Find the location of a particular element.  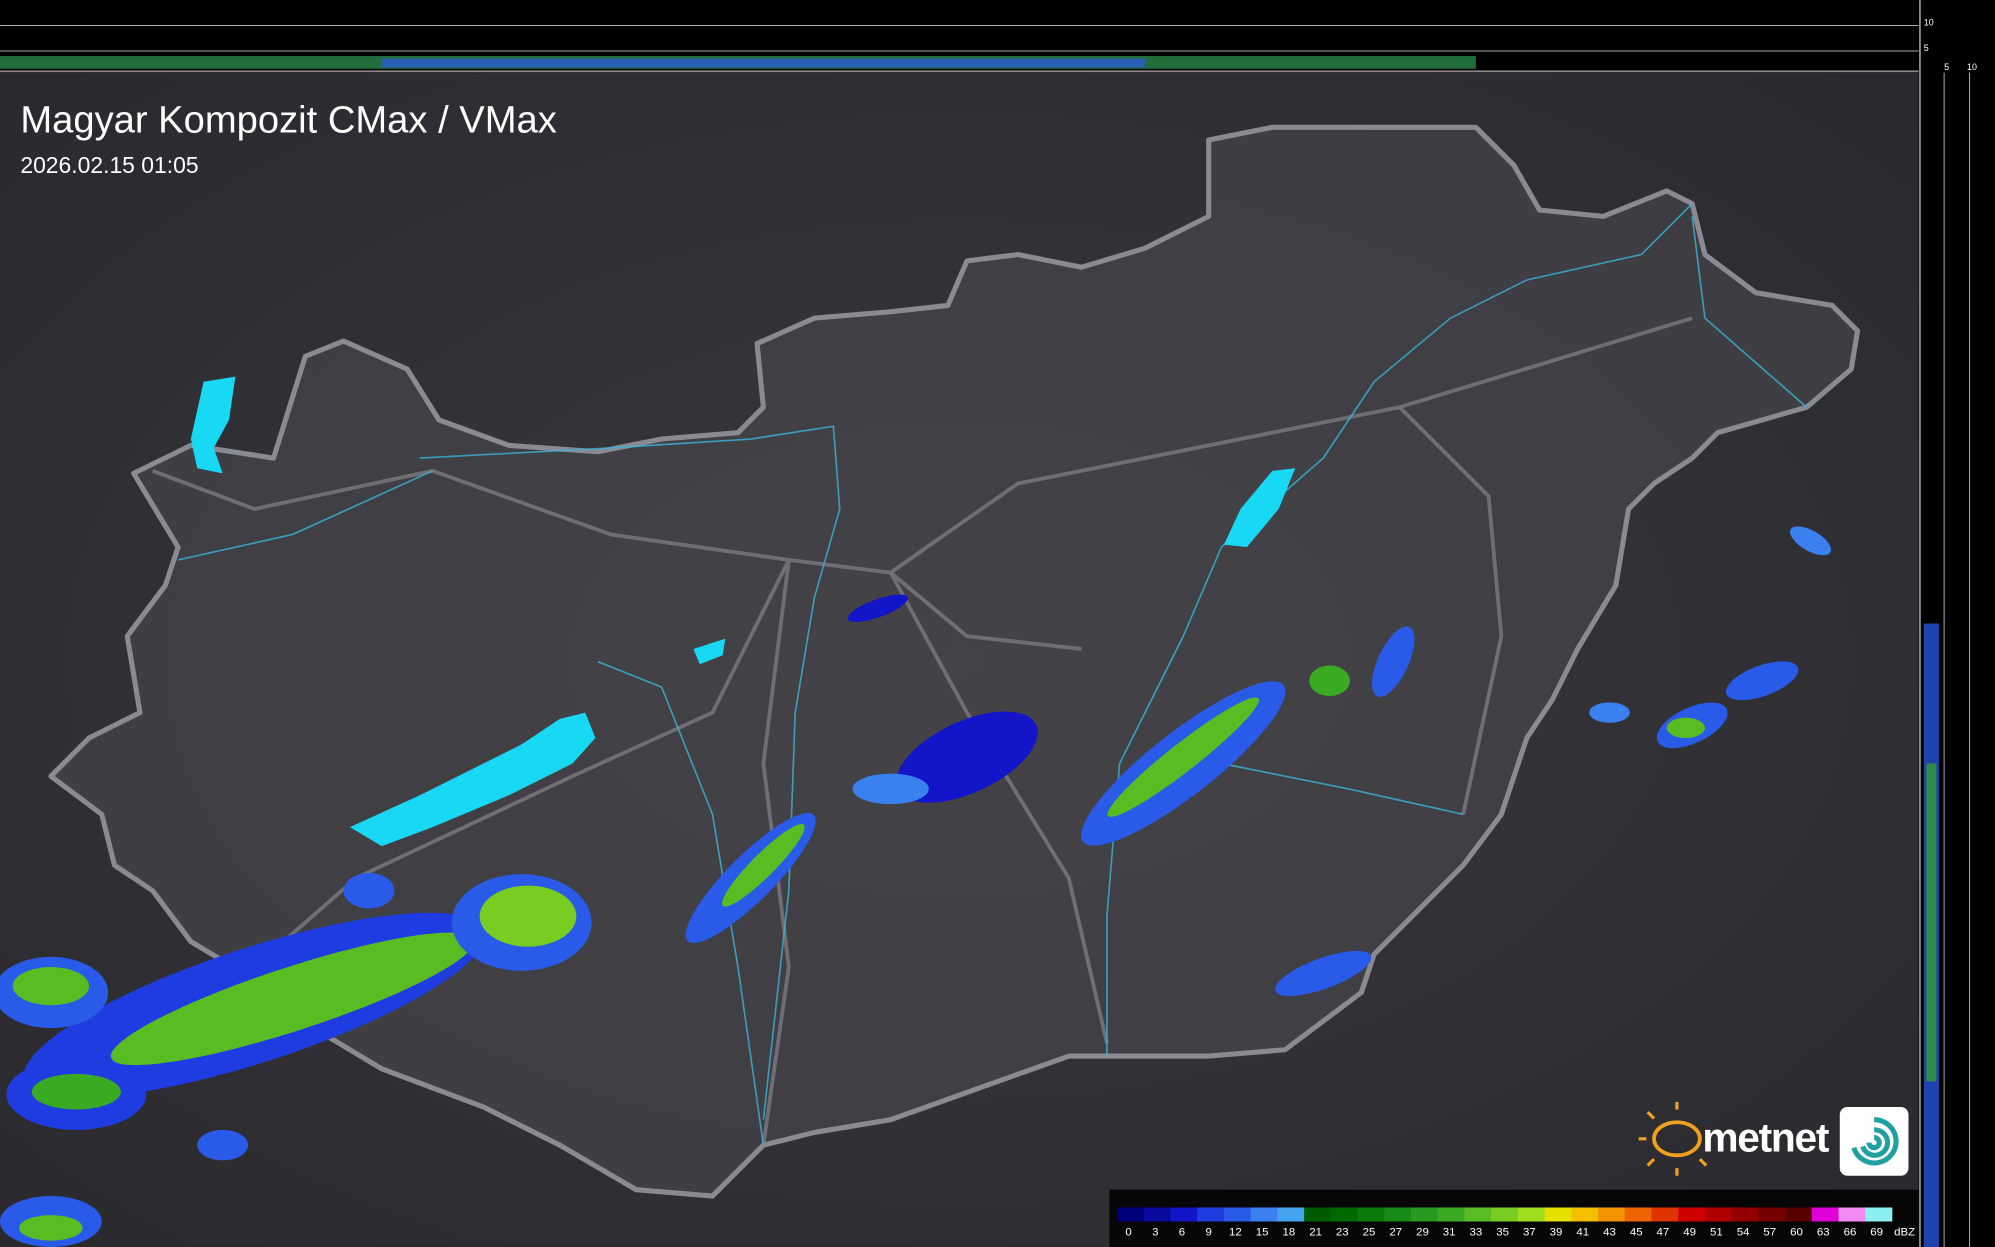

logo-text: metnet is located at coordinates (1766, 1138).